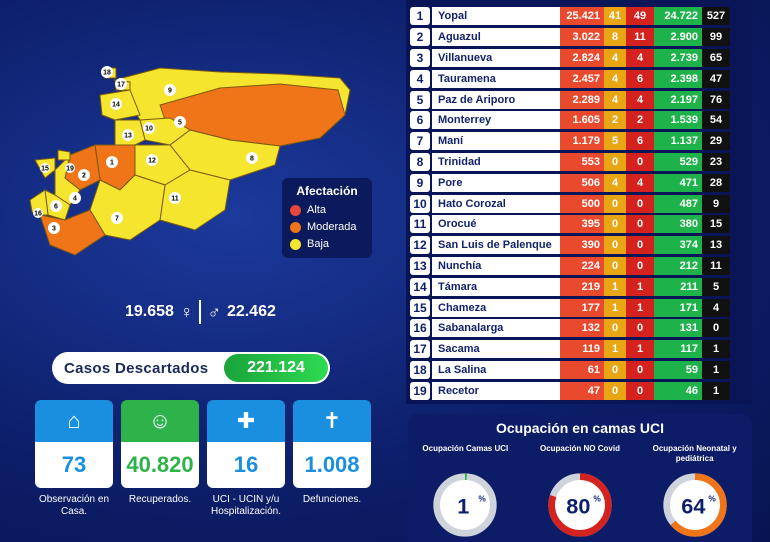  I want to click on row-hoy: 41, so click(615, 16).